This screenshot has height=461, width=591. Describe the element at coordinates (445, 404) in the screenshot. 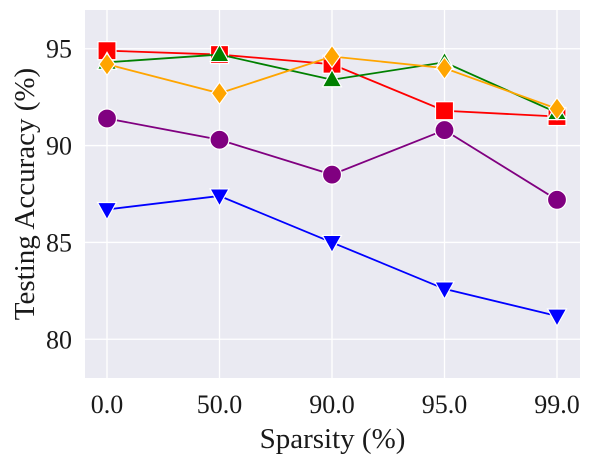

I see `x-tick-label: 95.0` at that location.